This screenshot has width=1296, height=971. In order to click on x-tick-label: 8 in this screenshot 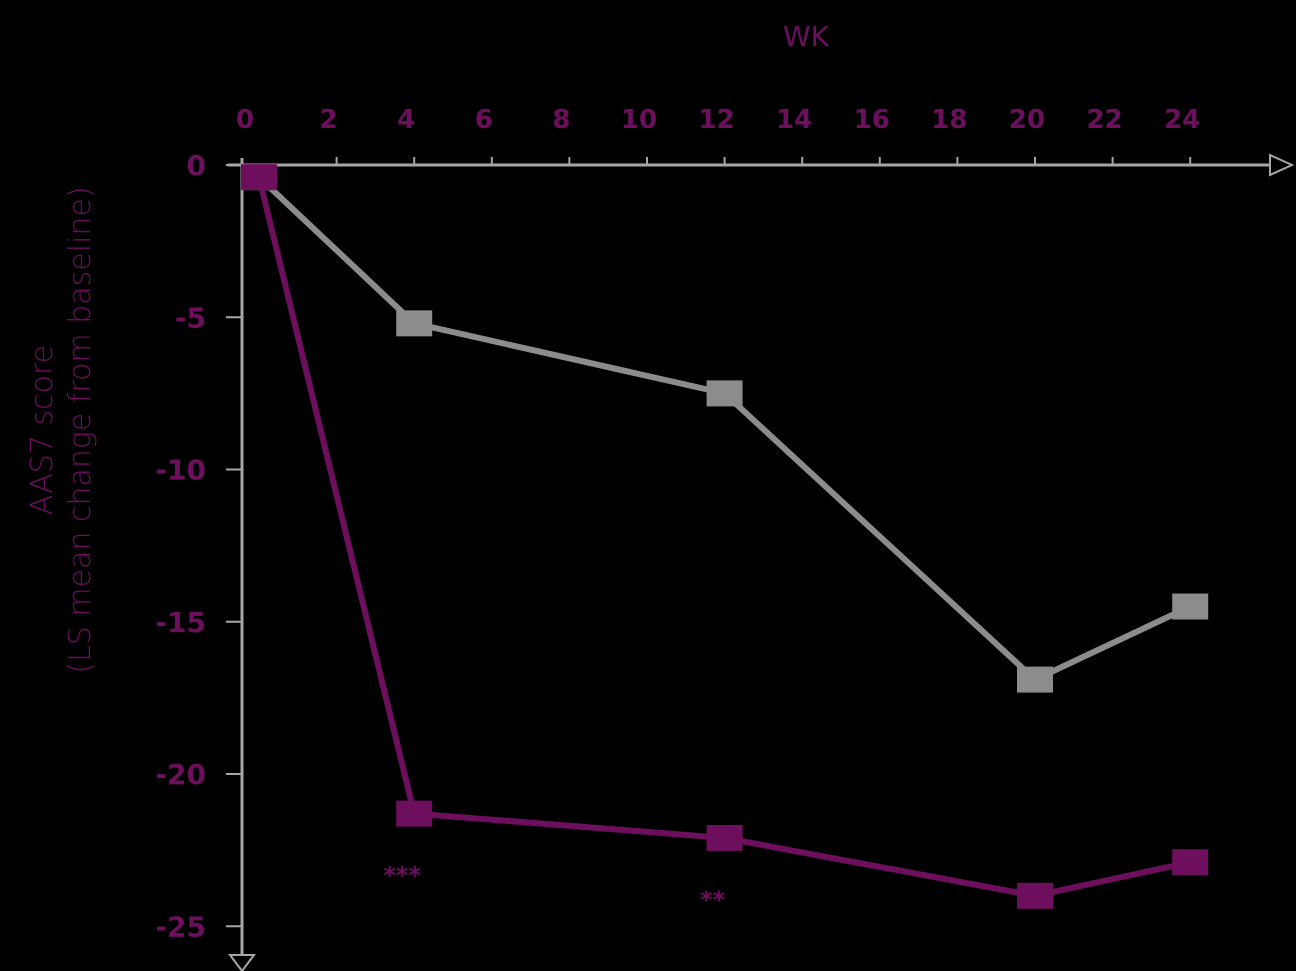, I will do `click(561, 120)`.